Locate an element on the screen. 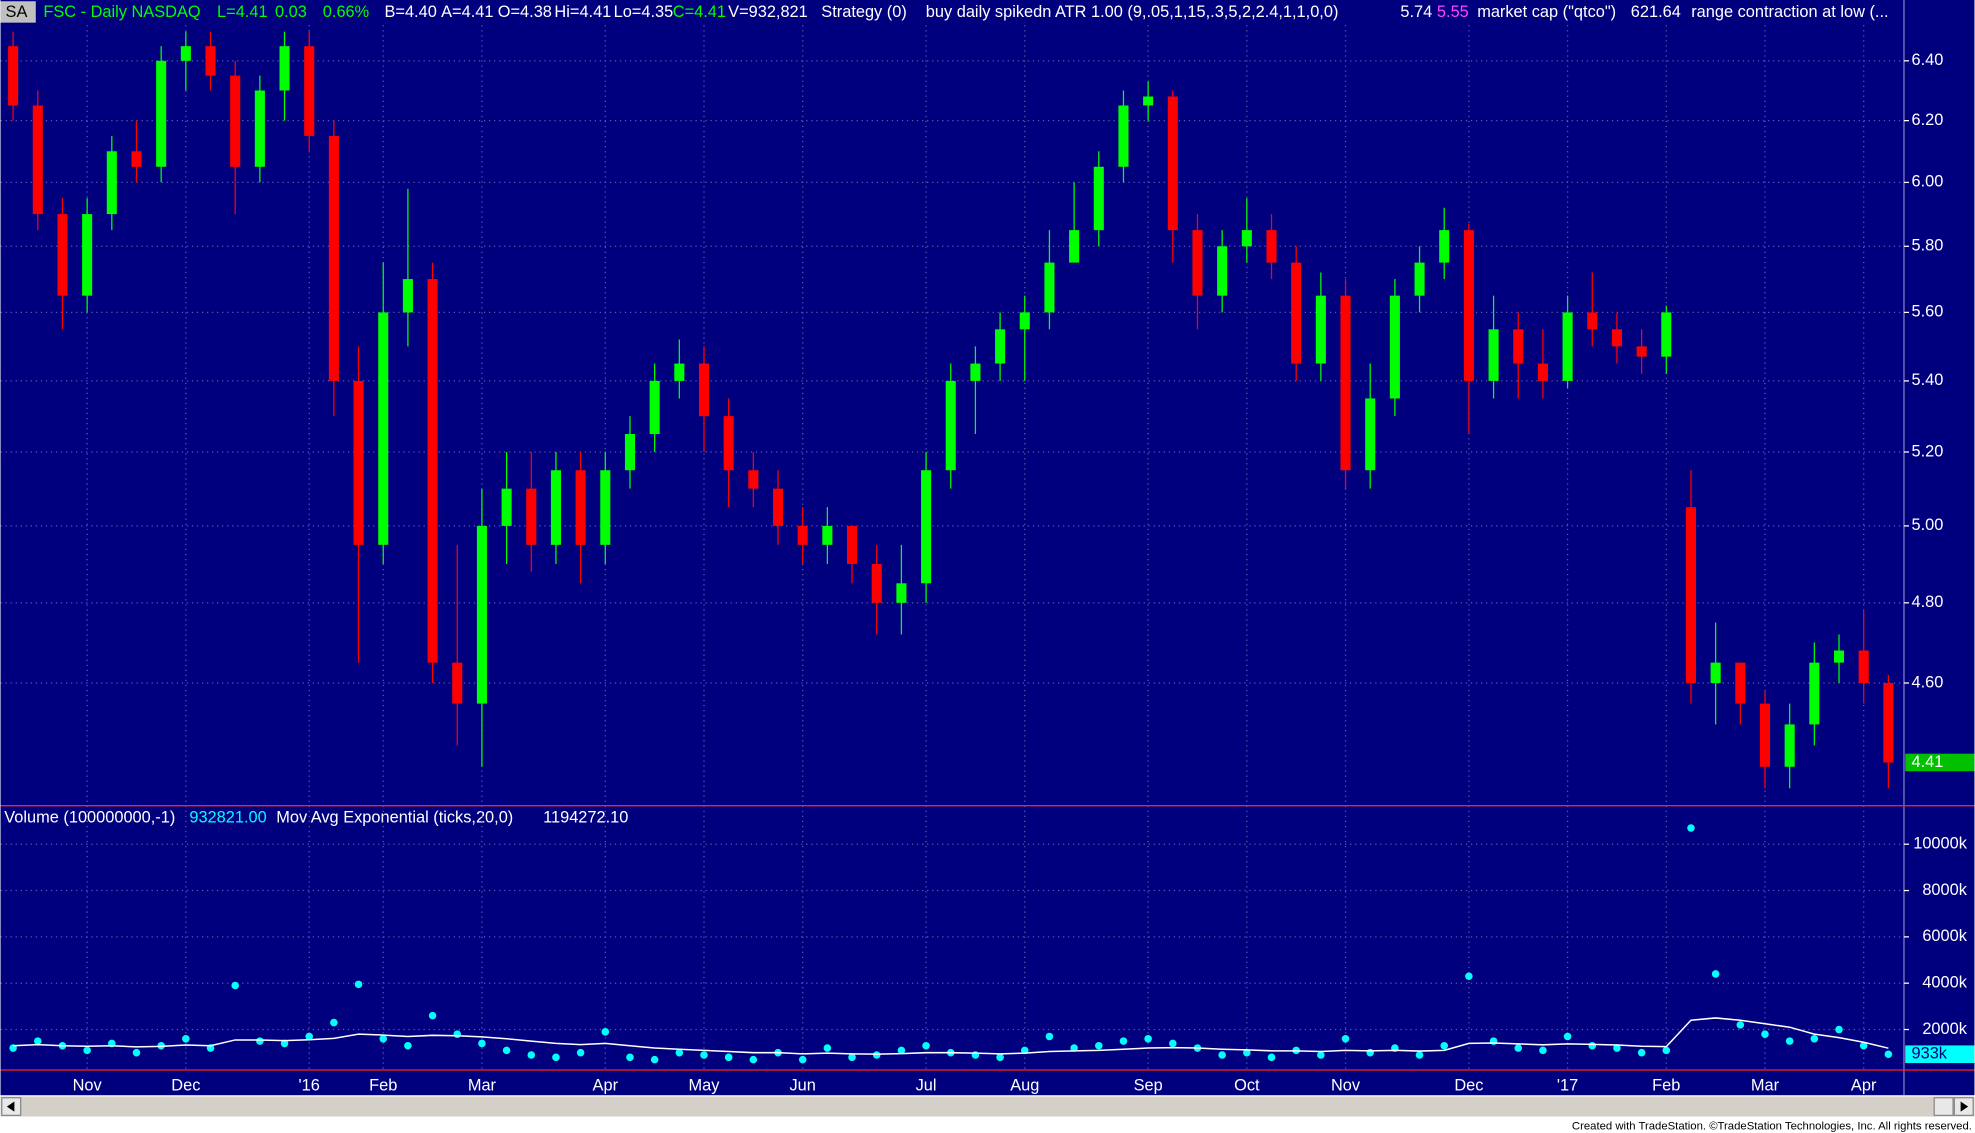  y-tick-label: 4000k is located at coordinates (1944, 983).